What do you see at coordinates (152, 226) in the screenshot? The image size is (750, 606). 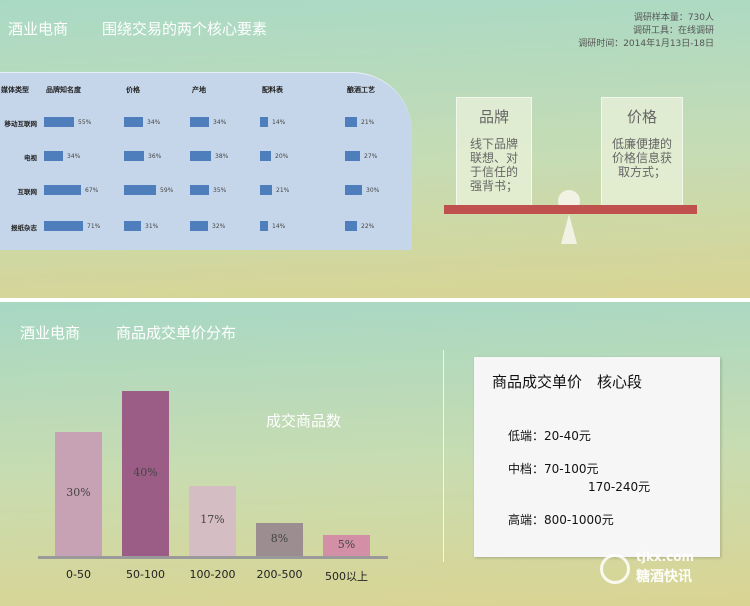 I see `table-value: 31%` at bounding box center [152, 226].